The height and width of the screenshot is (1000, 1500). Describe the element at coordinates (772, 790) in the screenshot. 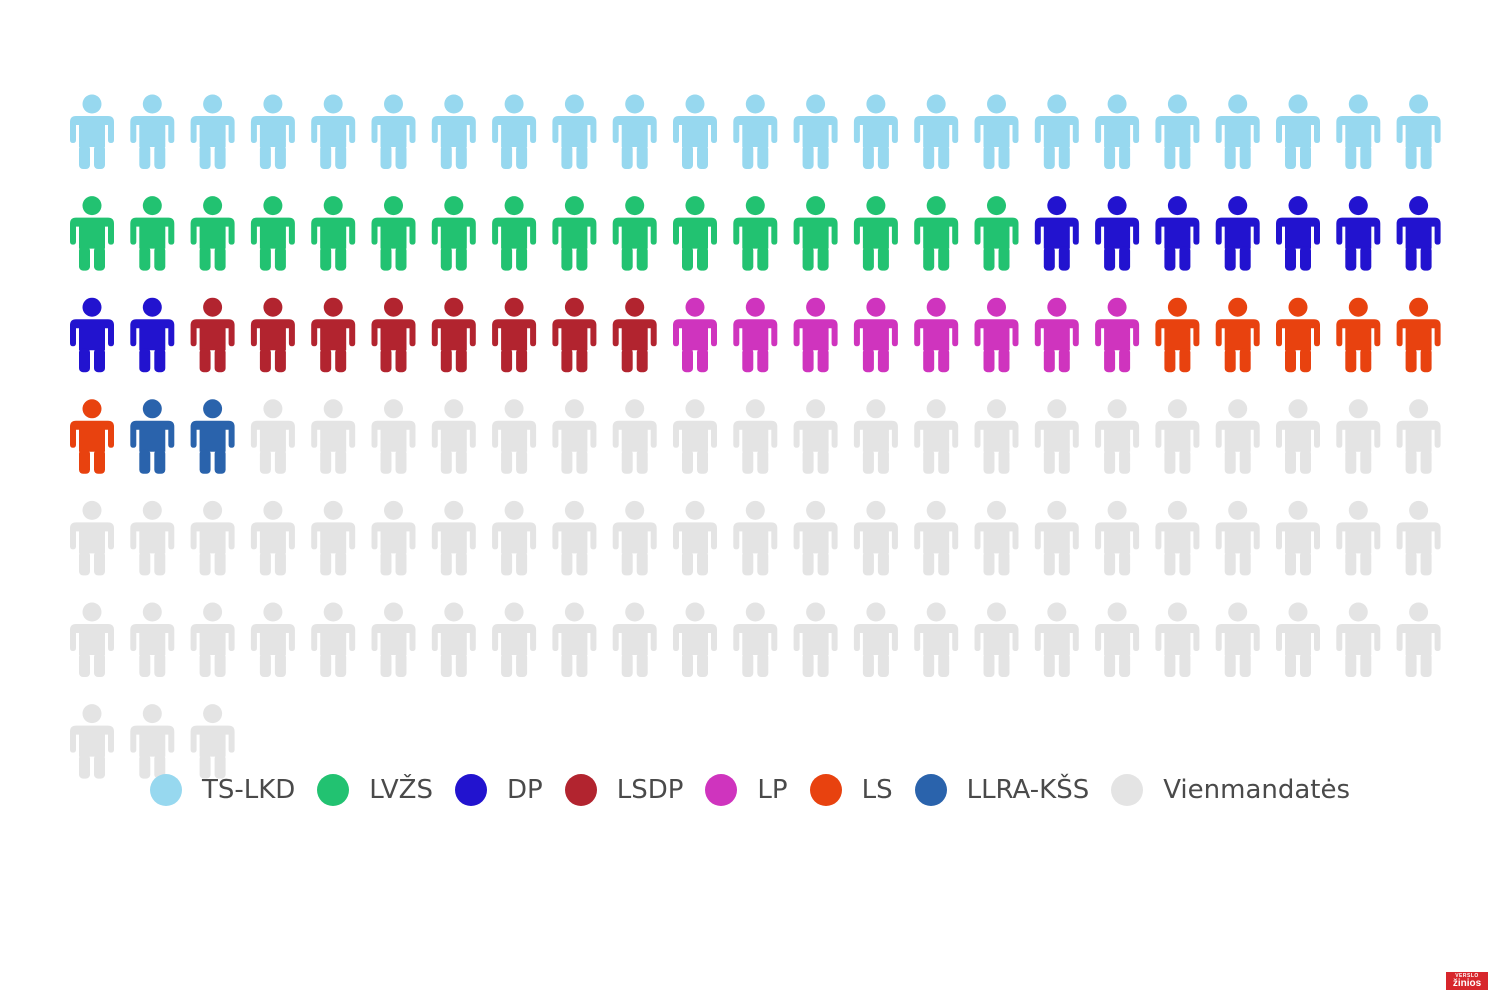

I see `legend-label: LP` at that location.